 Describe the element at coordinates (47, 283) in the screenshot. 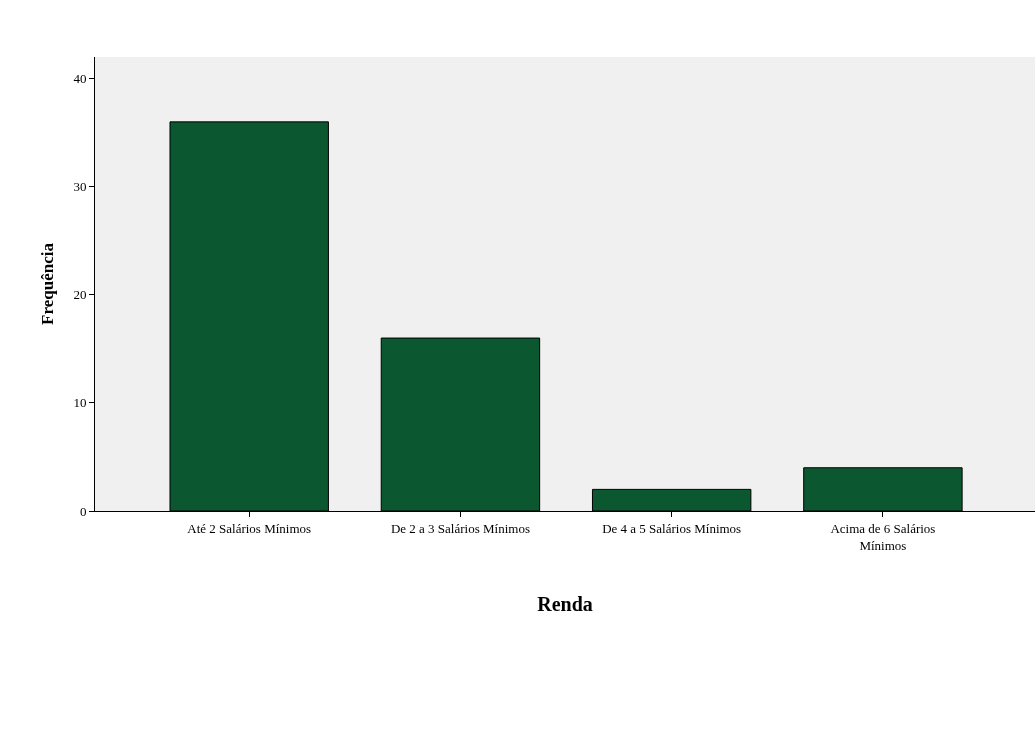

I see `y-axis-title: Frequência` at that location.